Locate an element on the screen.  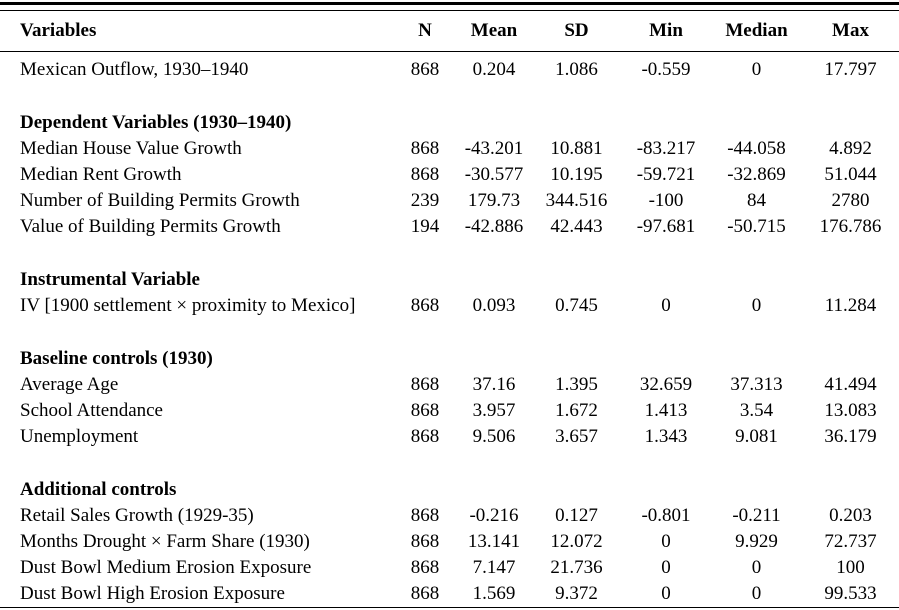
variable-label: Number of Building Permits Growth is located at coordinates (160, 200).